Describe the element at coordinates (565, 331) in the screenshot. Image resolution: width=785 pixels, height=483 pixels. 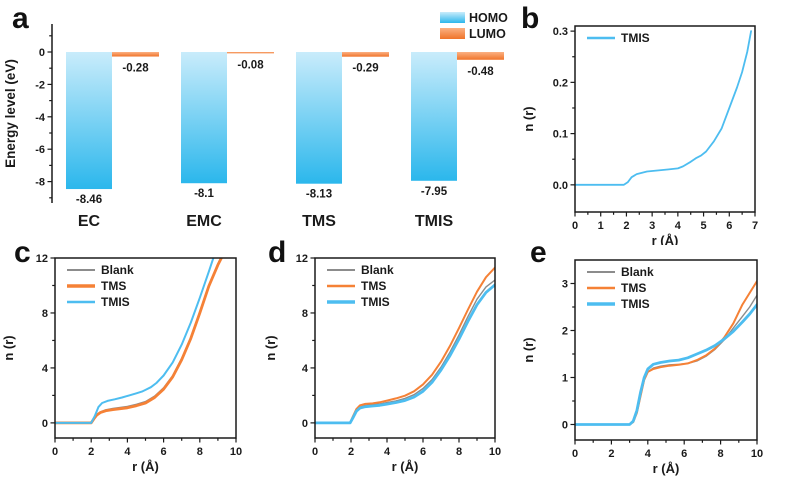
I see `y-tick-label: 2` at that location.